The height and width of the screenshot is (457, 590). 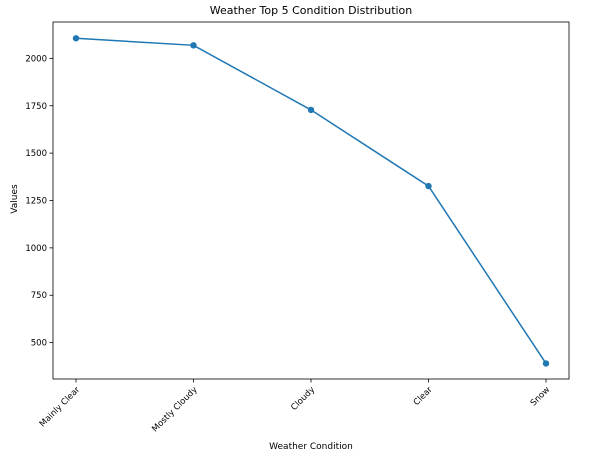 I want to click on y-axis: 500 750 1000 1250 1500 1750 2000, so click(x=39, y=201).